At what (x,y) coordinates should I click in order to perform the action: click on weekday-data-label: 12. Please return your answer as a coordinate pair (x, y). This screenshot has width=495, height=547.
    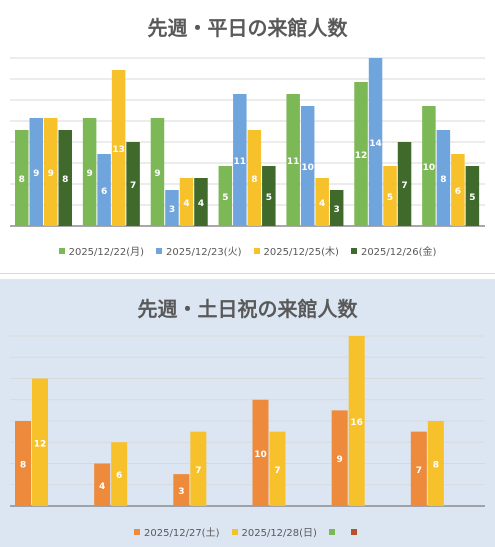
    Looking at the image, I should click on (361, 156).